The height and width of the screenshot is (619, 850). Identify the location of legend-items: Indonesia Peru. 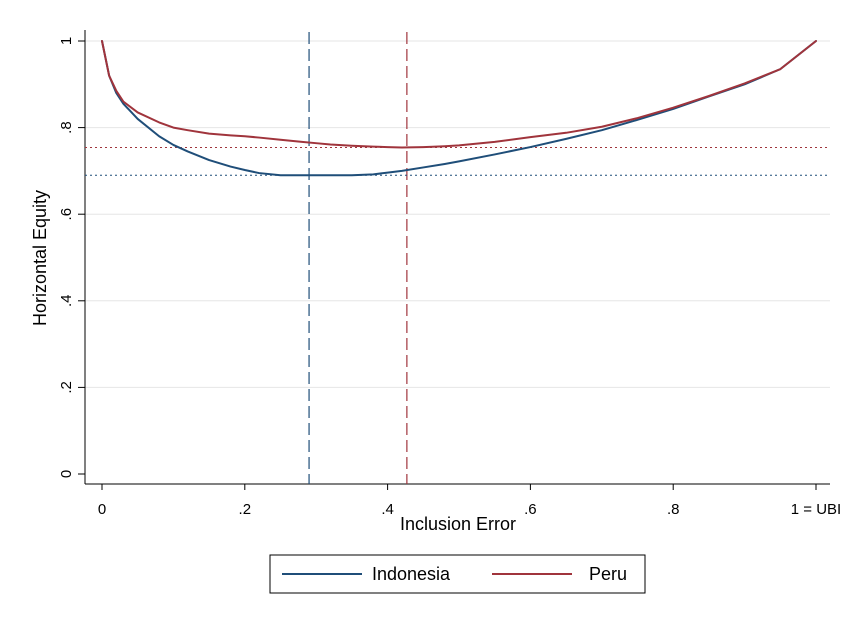
(454, 574).